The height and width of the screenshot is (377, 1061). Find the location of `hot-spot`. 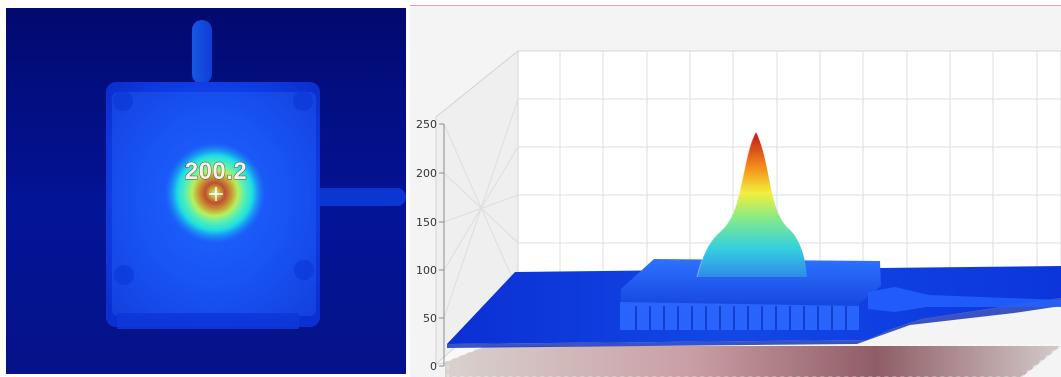

hot-spot is located at coordinates (215, 193).